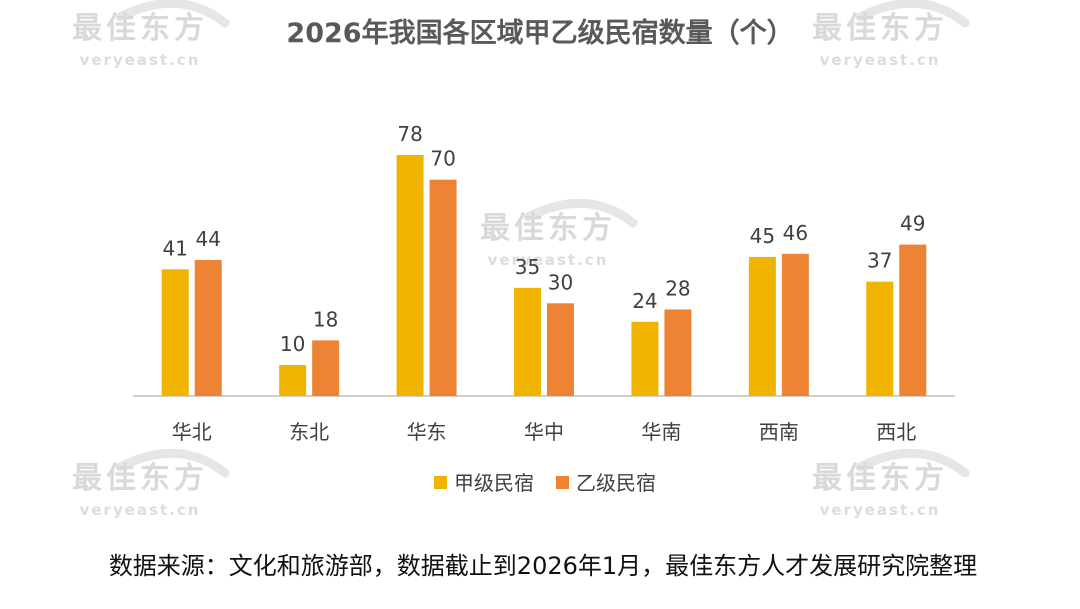 The width and height of the screenshot is (1080, 609). I want to click on data-label: 37, so click(879, 261).